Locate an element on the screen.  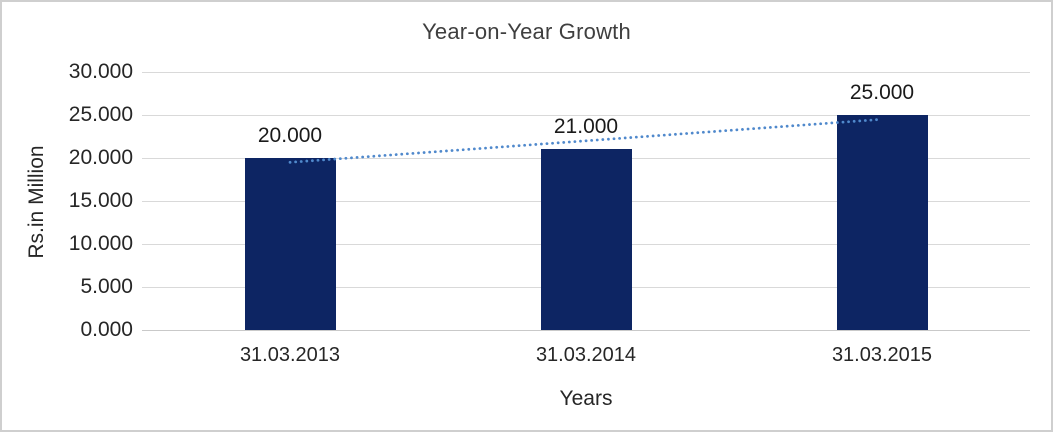
x-axis-title: Years is located at coordinates (586, 398).